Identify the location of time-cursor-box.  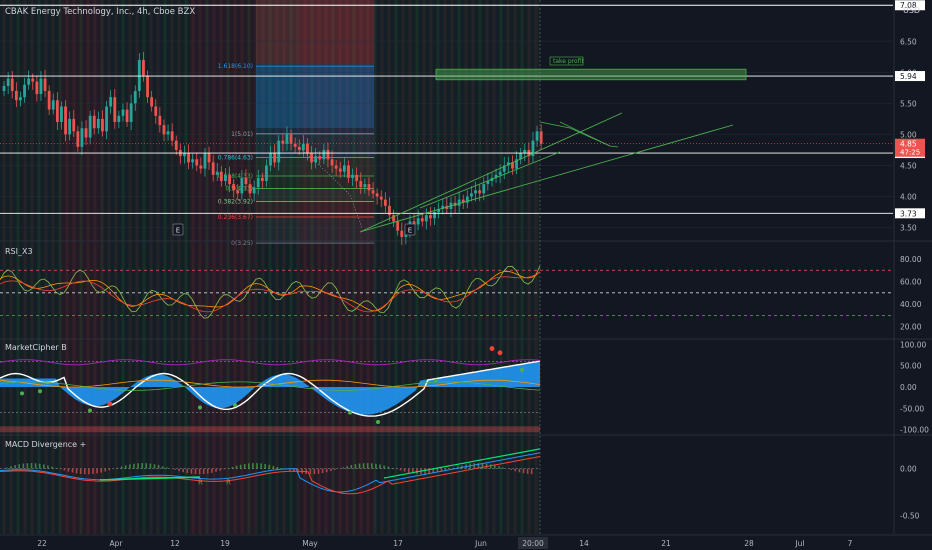
(533, 543).